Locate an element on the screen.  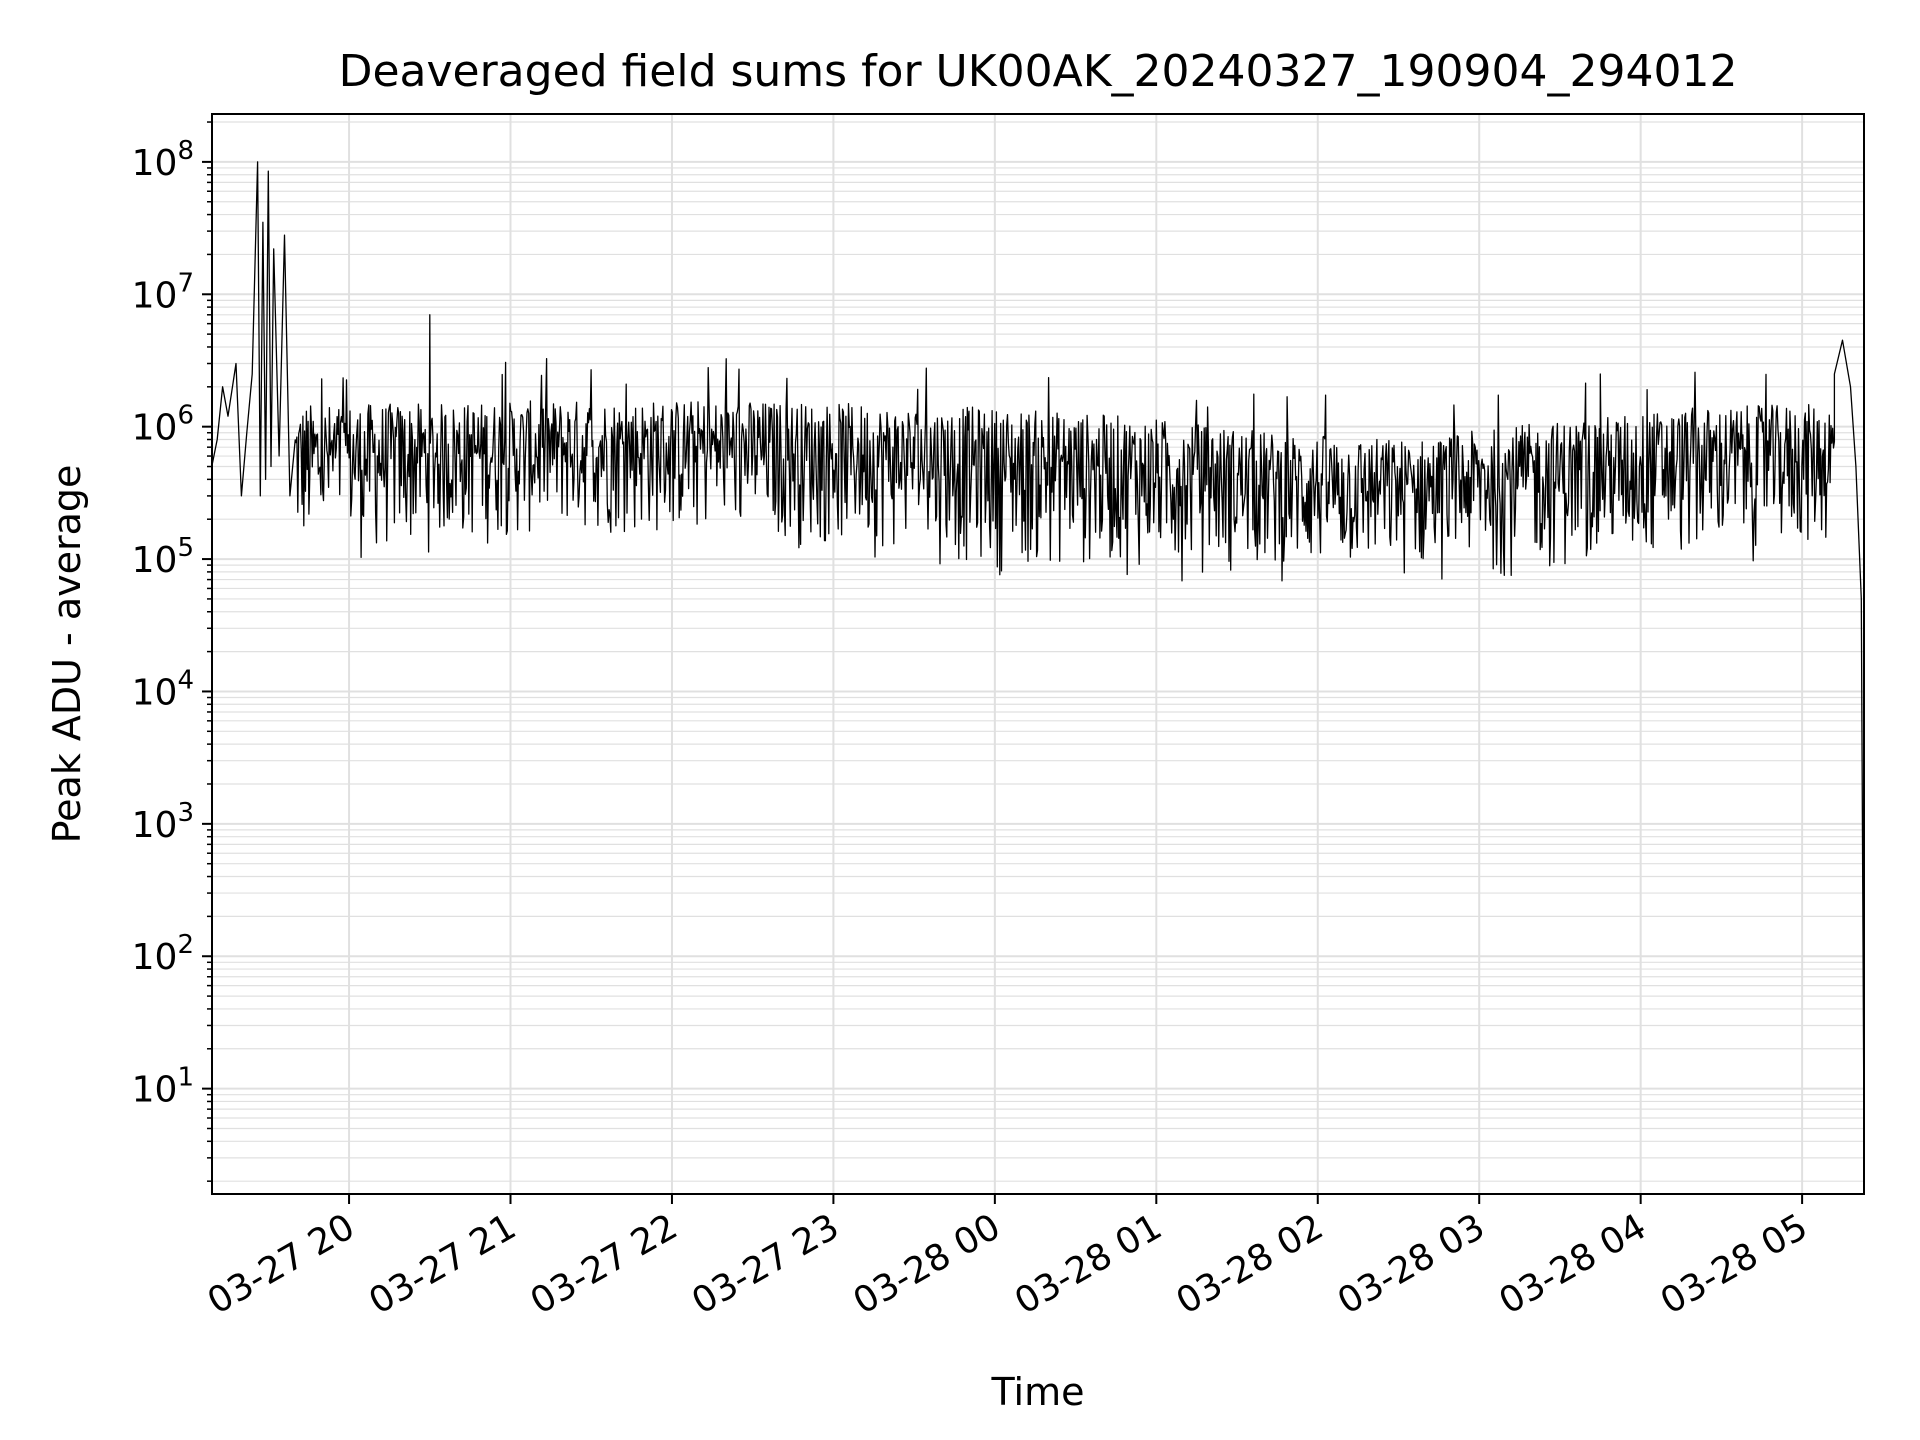
y-axis: 10¹ 10² 10³ 10⁴ 10⁵ 10⁶ 10⁷ 10⁸ is located at coordinates (172, 651).